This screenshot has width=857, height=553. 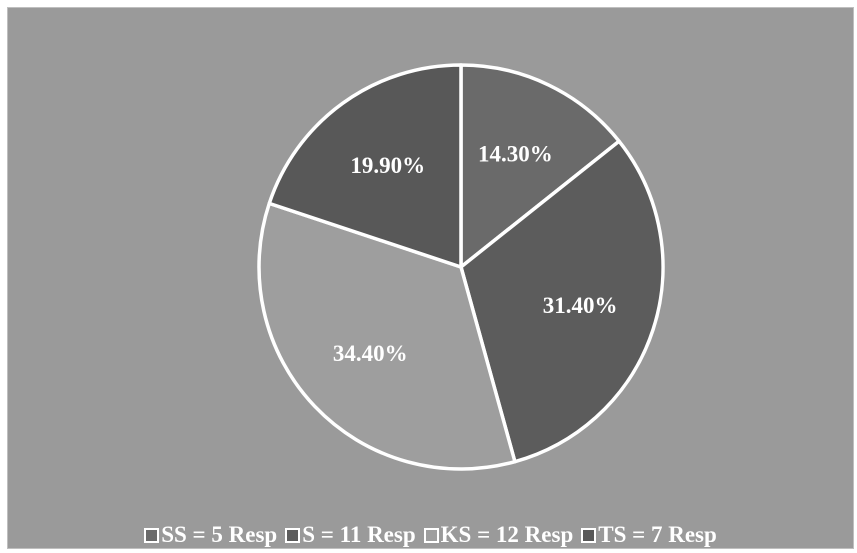 I want to click on legend-item-3: TS = 7 Resp, so click(x=649, y=535).